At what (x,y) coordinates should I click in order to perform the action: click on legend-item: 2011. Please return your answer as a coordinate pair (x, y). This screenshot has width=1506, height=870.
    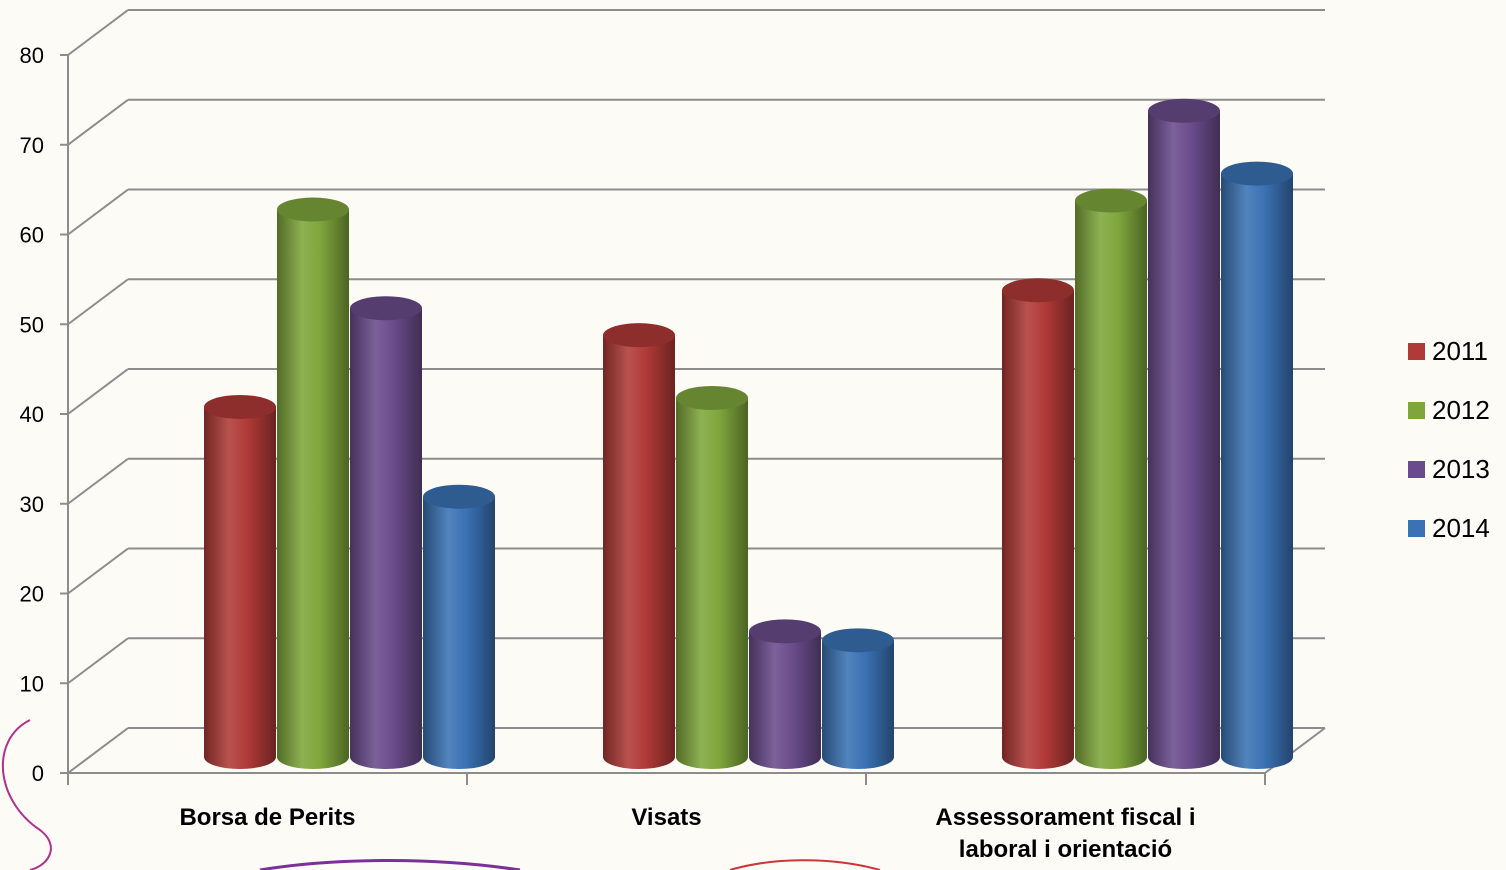
    Looking at the image, I should click on (1448, 351).